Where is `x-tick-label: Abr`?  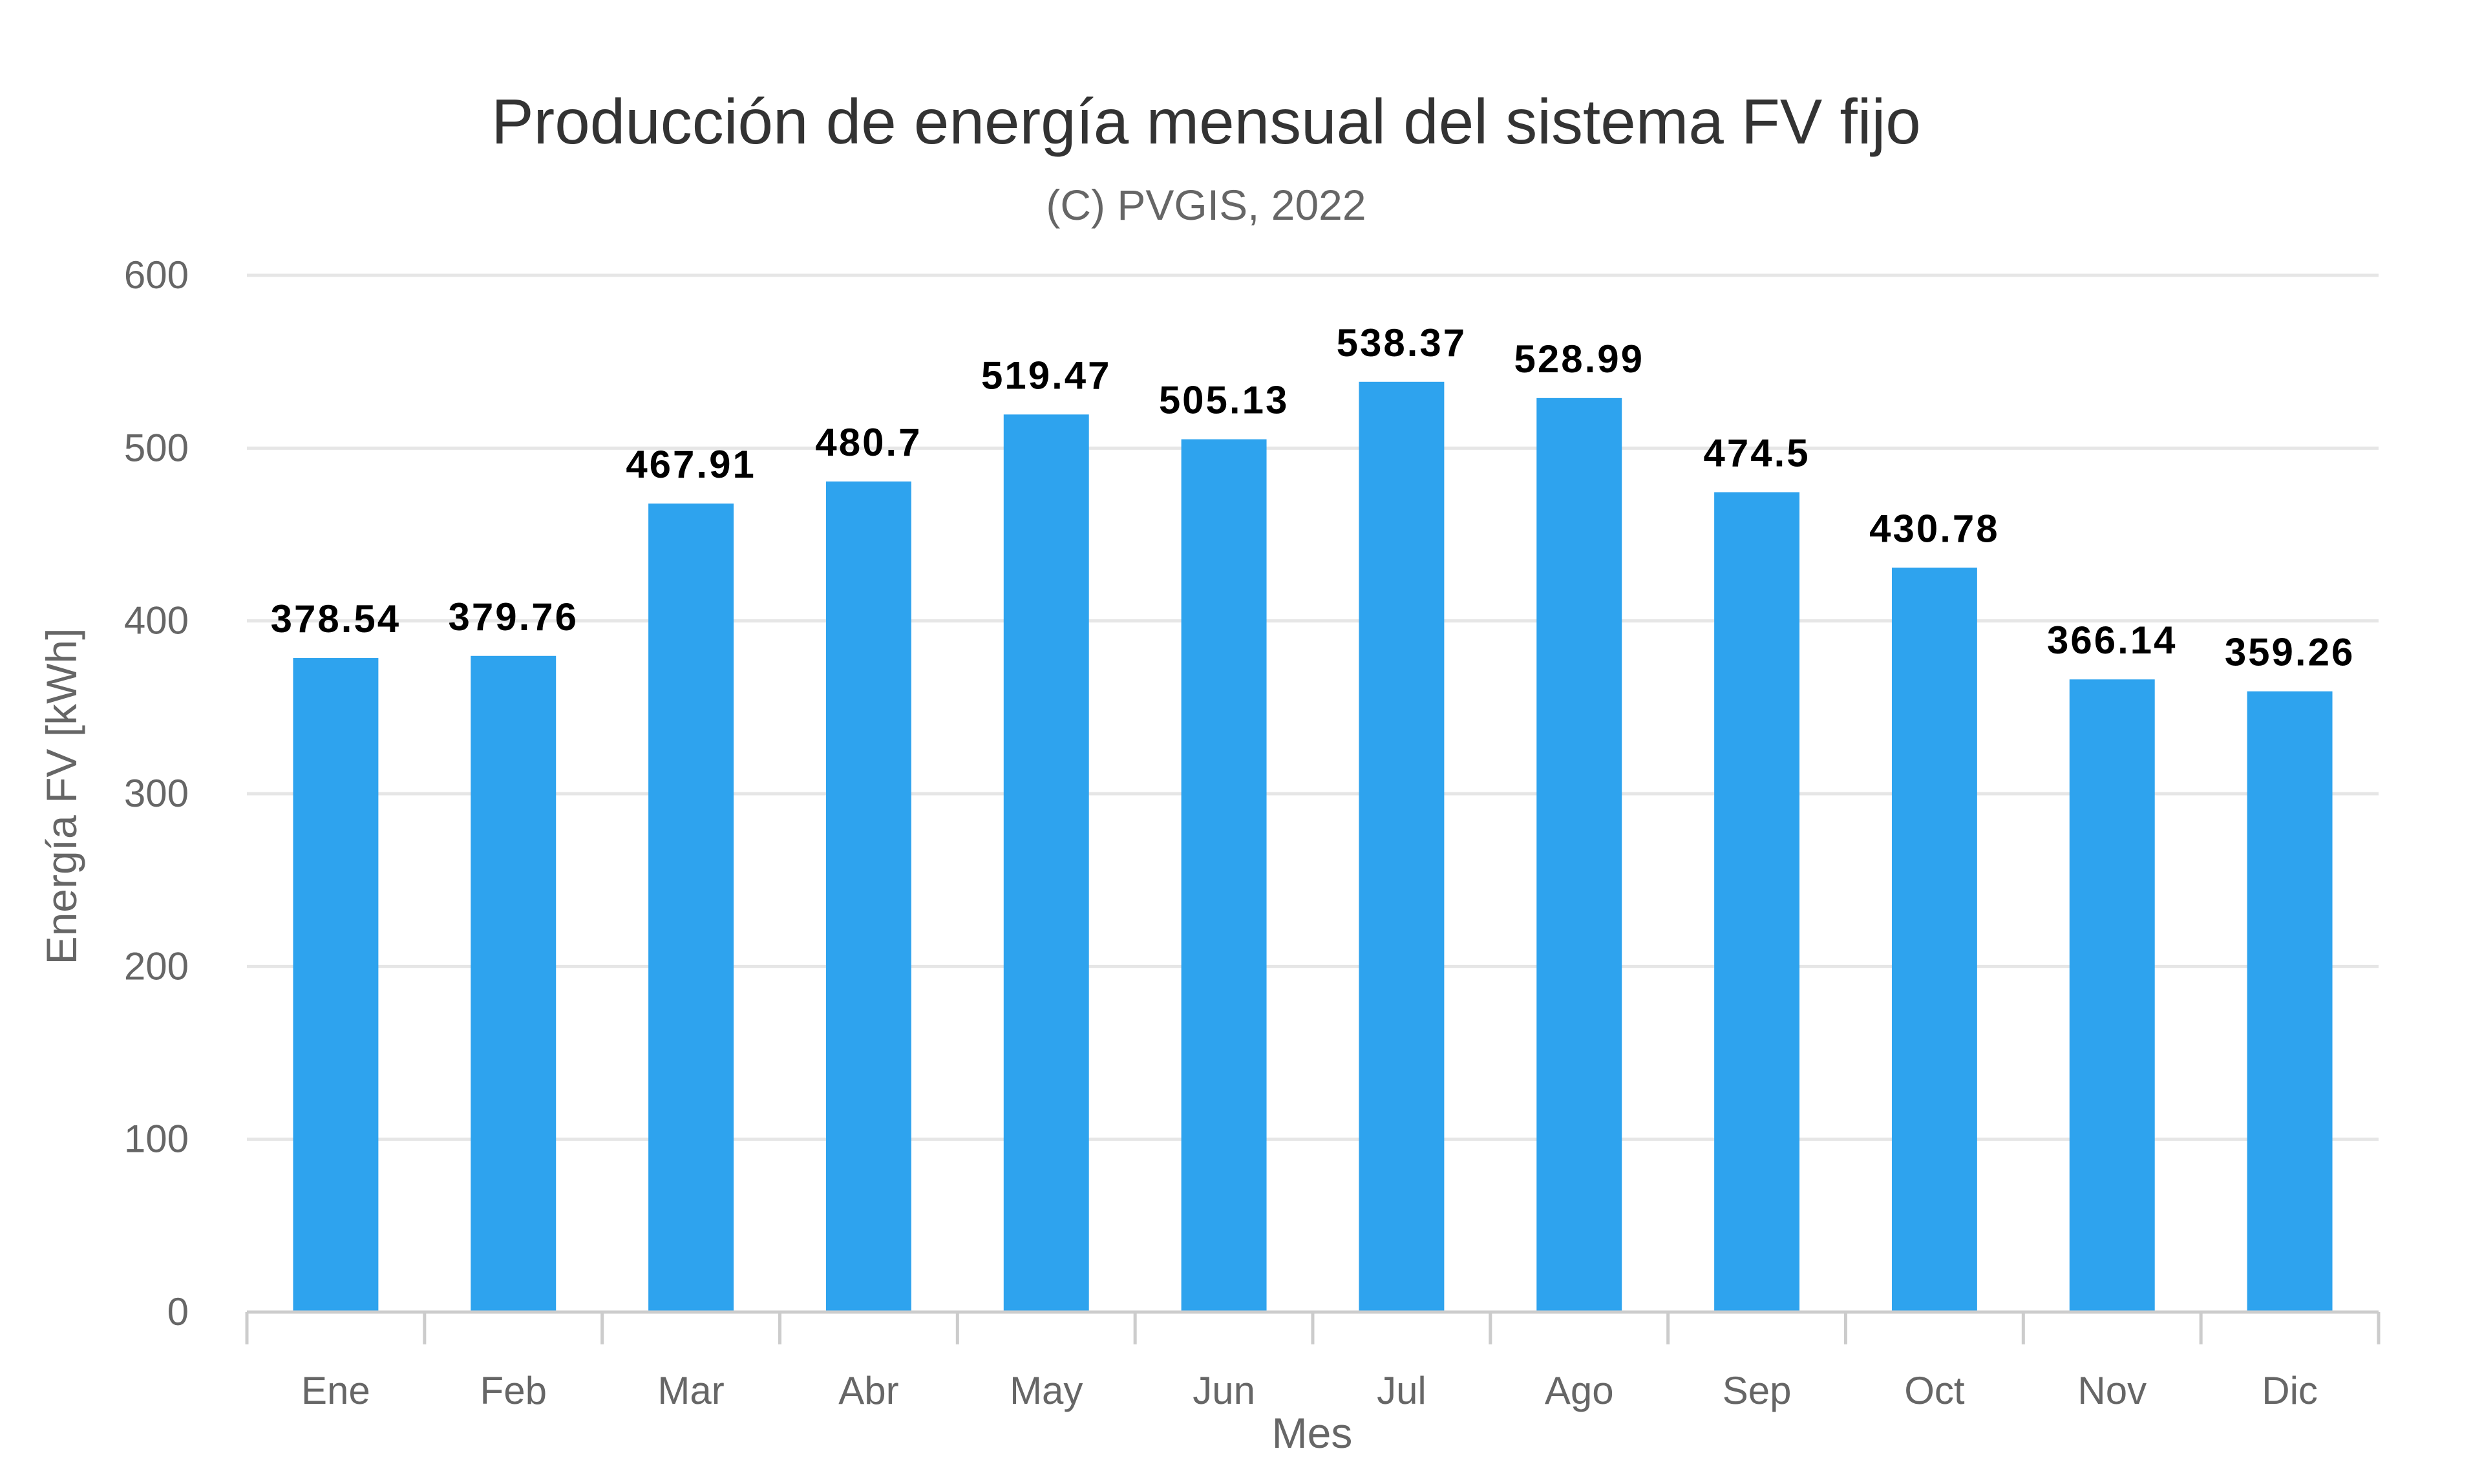
x-tick-label: Abr is located at coordinates (868, 1391).